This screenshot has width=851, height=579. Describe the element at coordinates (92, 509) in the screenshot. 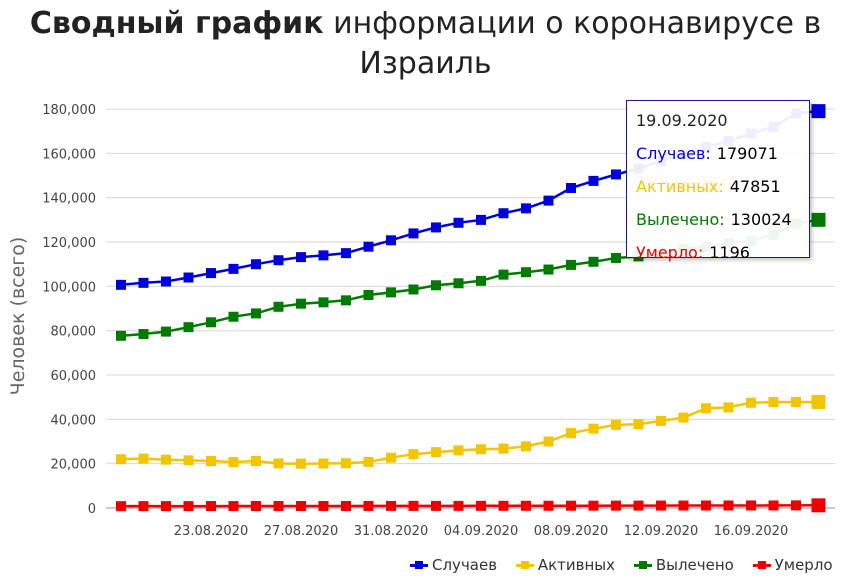

I see `y-tick-label: 0` at that location.